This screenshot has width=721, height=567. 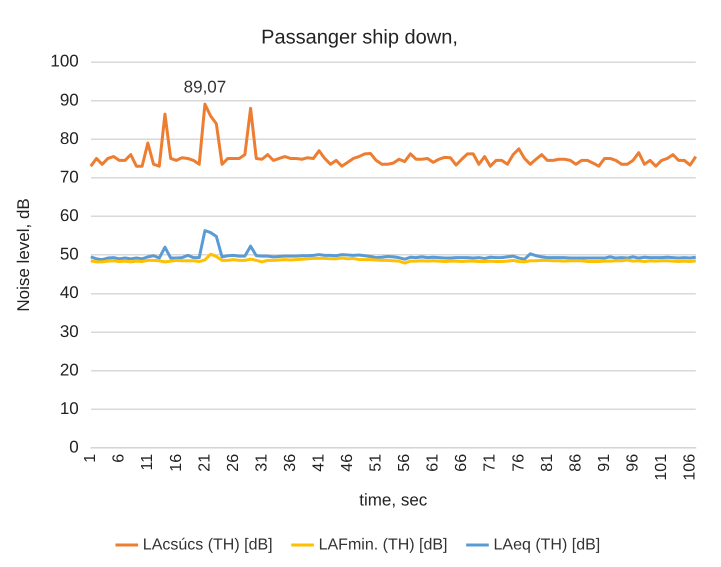 I want to click on x-tick-label: 91, so click(x=604, y=463).